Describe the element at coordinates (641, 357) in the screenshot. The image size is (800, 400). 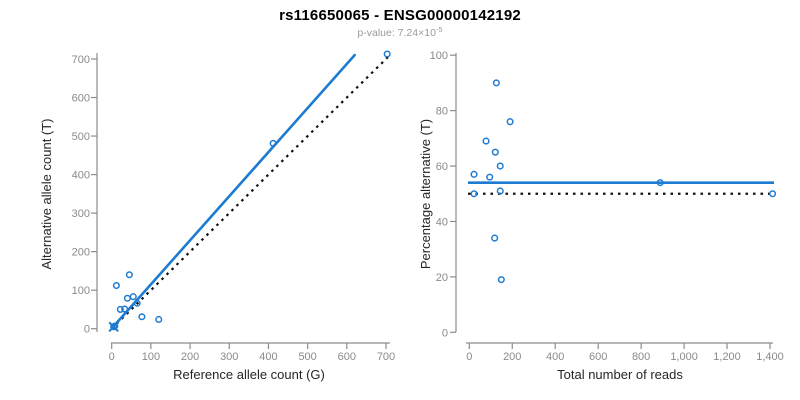
I see `x-tick-label: 800` at that location.